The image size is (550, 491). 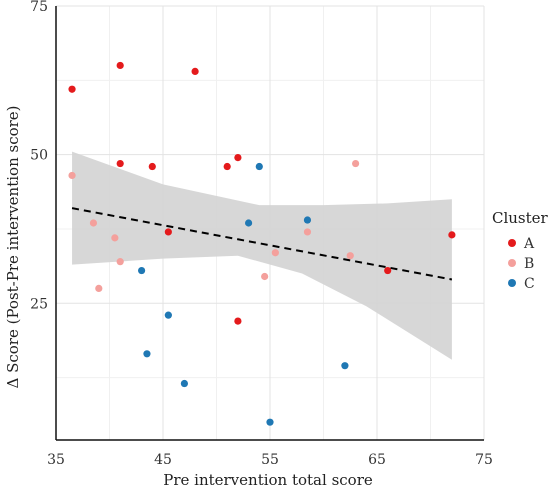 I want to click on legend-label-c: C, so click(x=529, y=284).